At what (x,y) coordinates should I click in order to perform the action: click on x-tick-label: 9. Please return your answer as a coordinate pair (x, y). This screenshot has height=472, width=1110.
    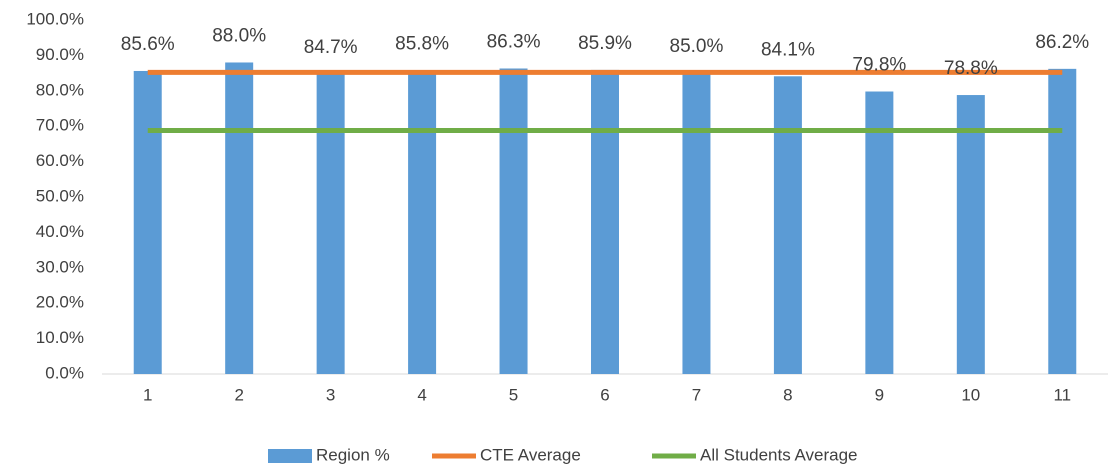
    Looking at the image, I should click on (879, 394).